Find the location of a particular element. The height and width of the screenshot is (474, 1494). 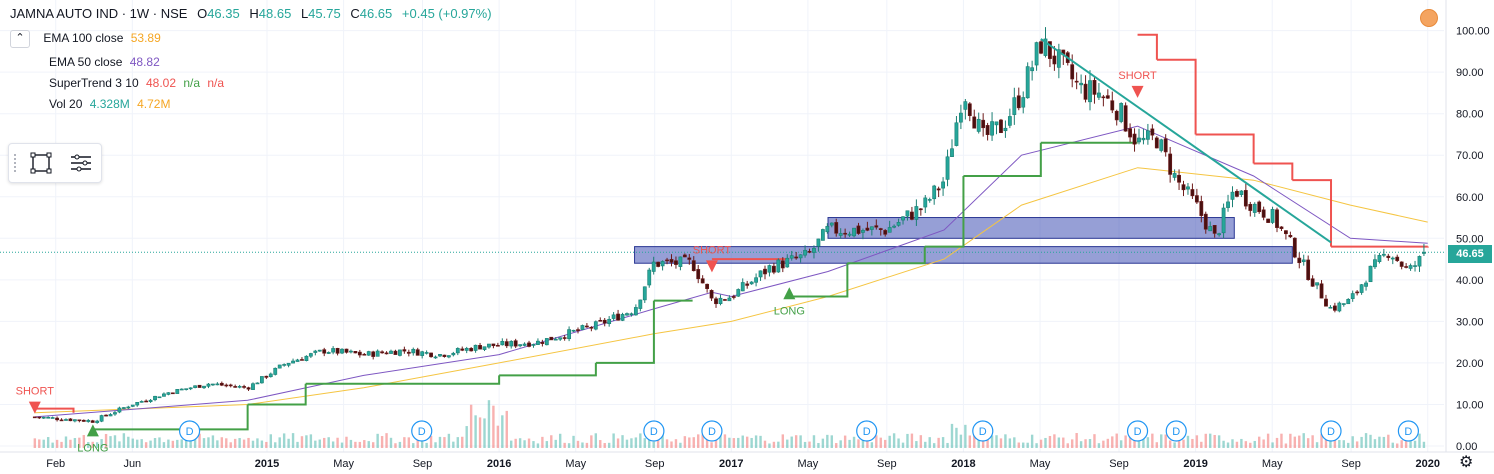

rectangle-tool-icon is located at coordinates (41, 163).